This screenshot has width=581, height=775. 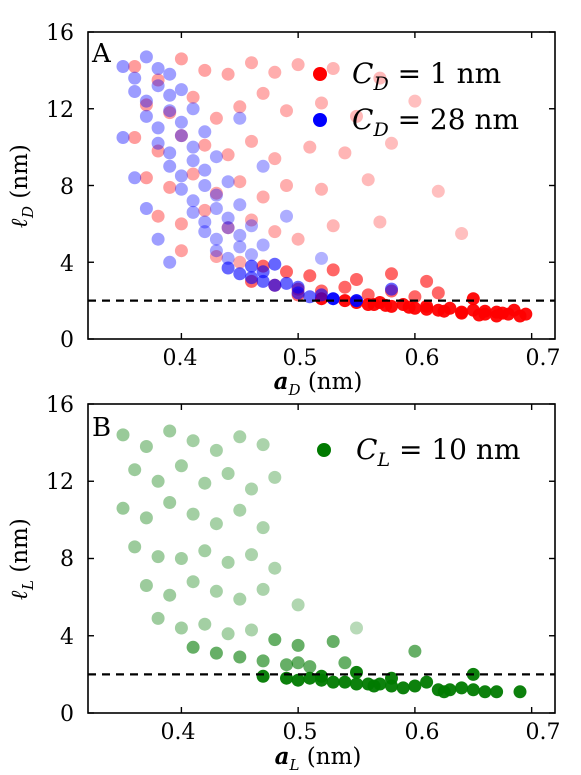 What do you see at coordinates (318, 383) in the screenshot?
I see `x-axis-label: aD (nm)` at bounding box center [318, 383].